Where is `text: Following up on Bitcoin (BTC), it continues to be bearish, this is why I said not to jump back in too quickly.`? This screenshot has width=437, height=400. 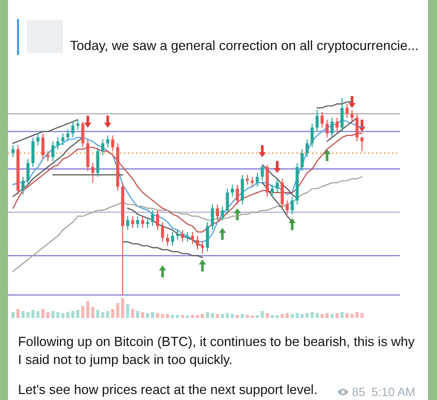 text: Following up on Bitcoin (BTC), it continues to be bearish, this is why I said not to jump back in too quickly. is located at coordinates (217, 351).